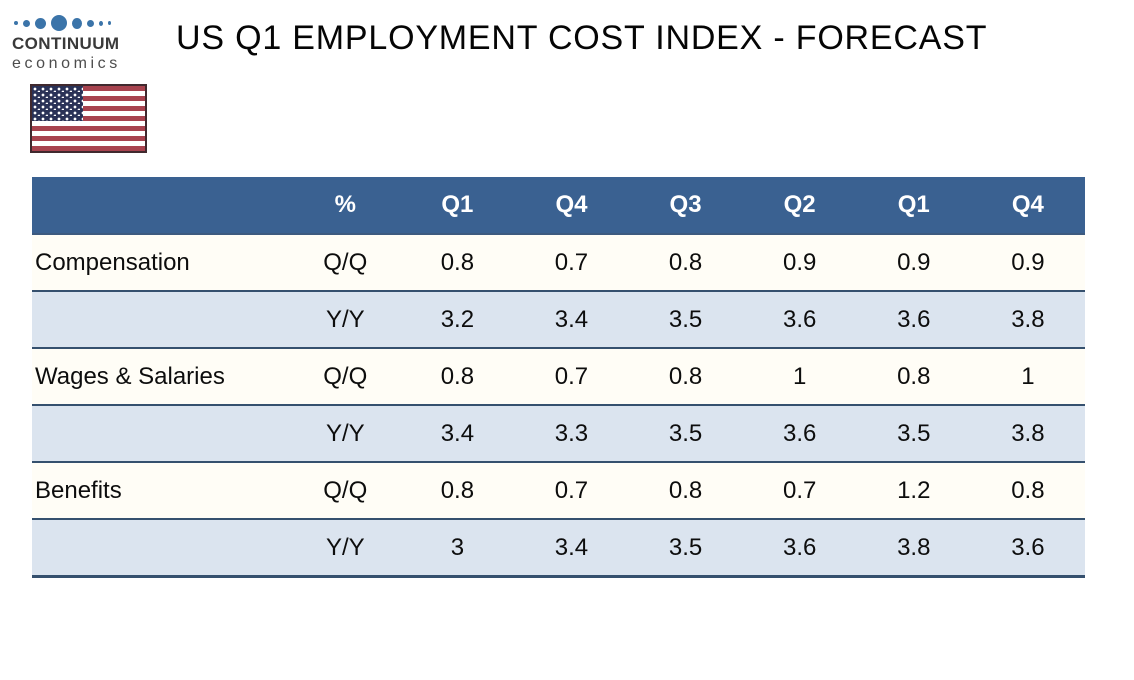  I want to click on row-label-cell: Wages & Salaries, so click(130, 376).